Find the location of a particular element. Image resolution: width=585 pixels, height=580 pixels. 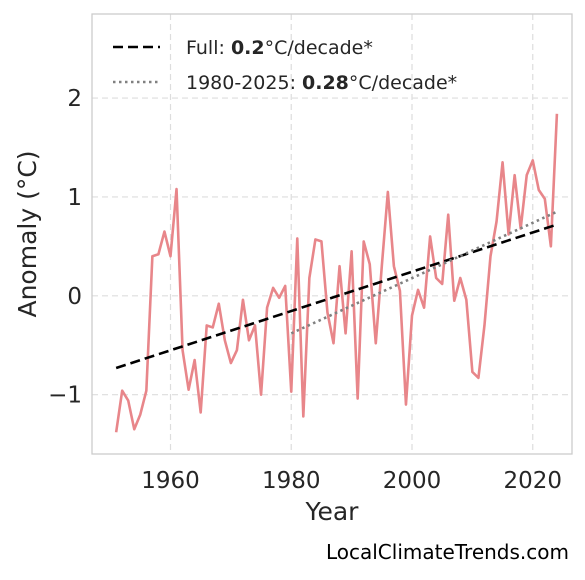

x-tick-label: 1980 is located at coordinates (291, 481).